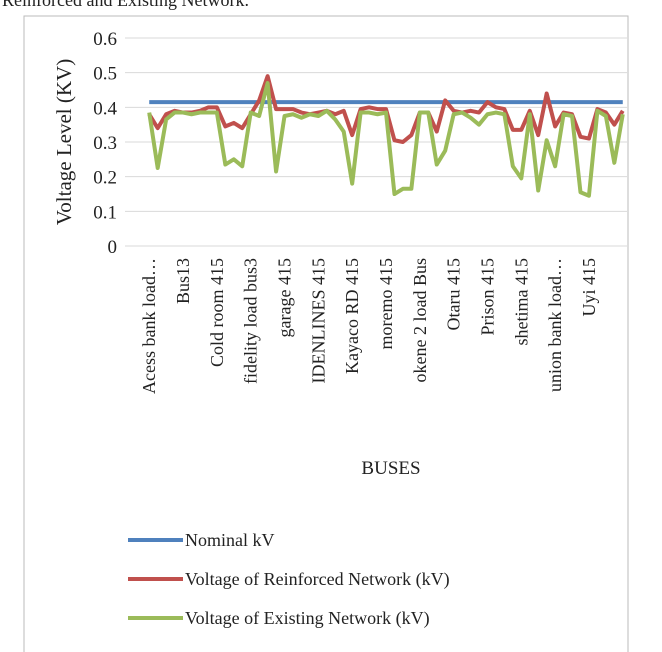  I want to click on y-tick-label: 0.2, so click(105, 178).